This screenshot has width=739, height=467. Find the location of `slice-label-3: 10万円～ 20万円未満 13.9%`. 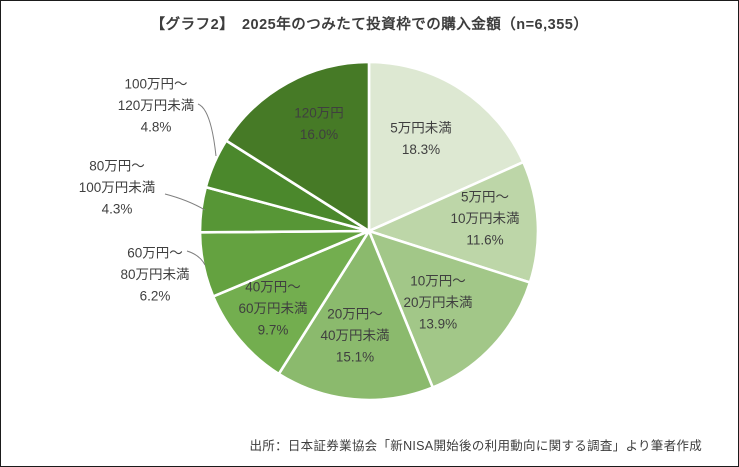

slice-label-3: 10万円～ 20万円未満 13.9% is located at coordinates (437, 303).